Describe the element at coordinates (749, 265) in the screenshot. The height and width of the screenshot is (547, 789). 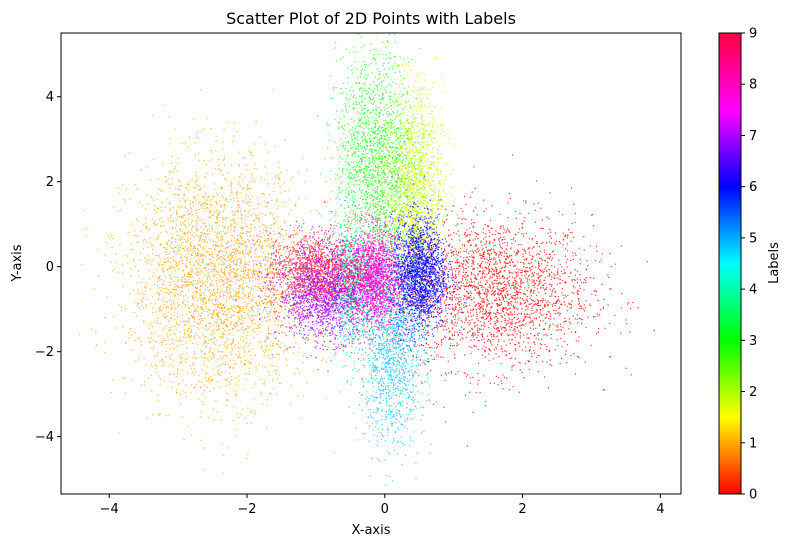
I see `colorbar-ticks: 0 1 2 3 4 5 6 7 8 9` at that location.